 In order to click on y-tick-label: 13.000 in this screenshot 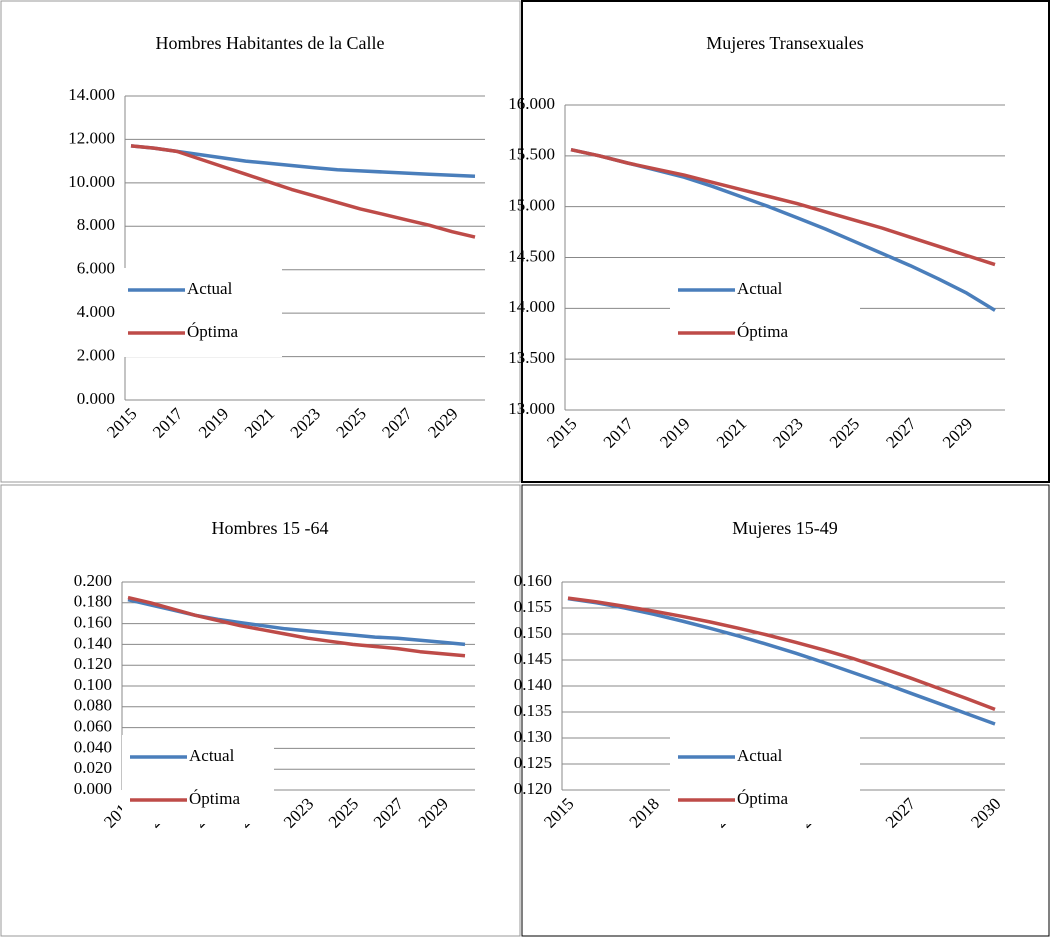, I will do `click(531, 408)`.